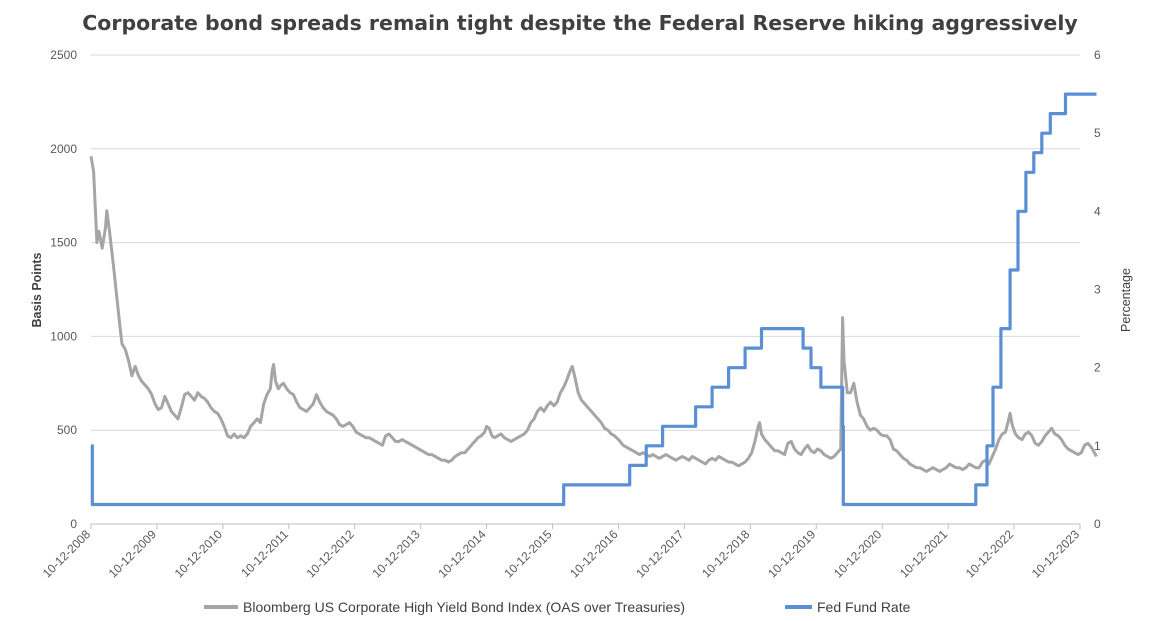 This screenshot has width=1166, height=621. What do you see at coordinates (990, 554) in the screenshot?
I see `x-tick-label: 10-12-2022` at bounding box center [990, 554].